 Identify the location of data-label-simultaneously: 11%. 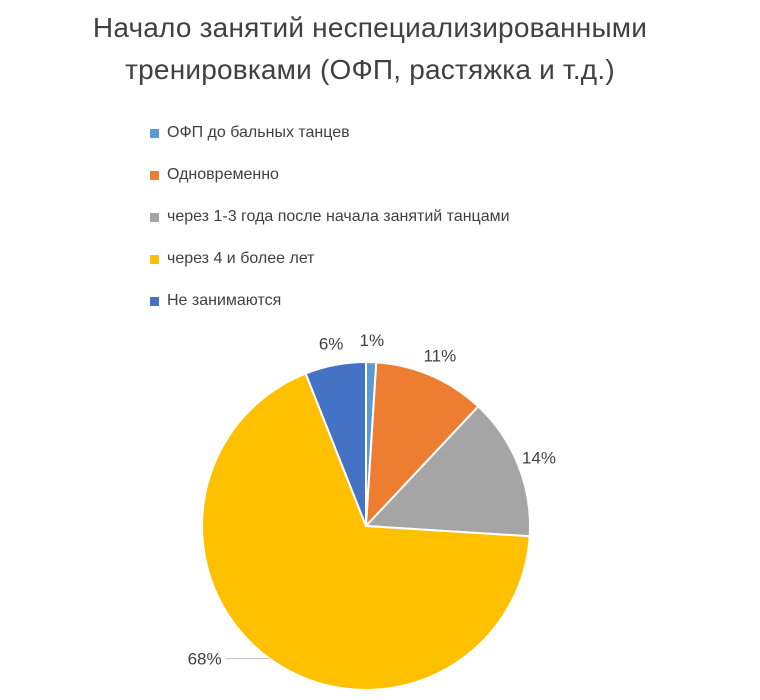
(439, 355).